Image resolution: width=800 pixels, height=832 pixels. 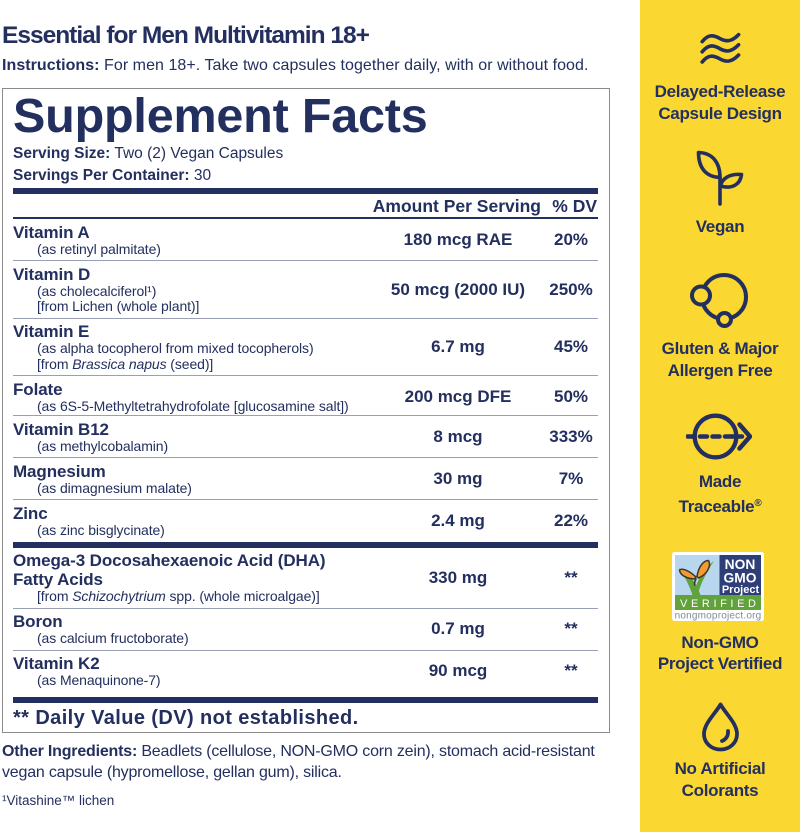 I want to click on servings-per-container-line: Servings Per Container: 30, so click(x=305, y=176).